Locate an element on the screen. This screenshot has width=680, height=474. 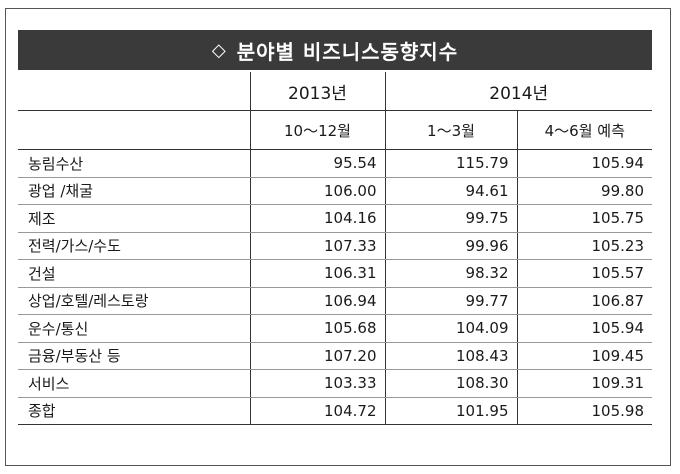
table-row: 전력/가스/수도 107.33 99.96 105.23 is located at coordinates (335, 246).